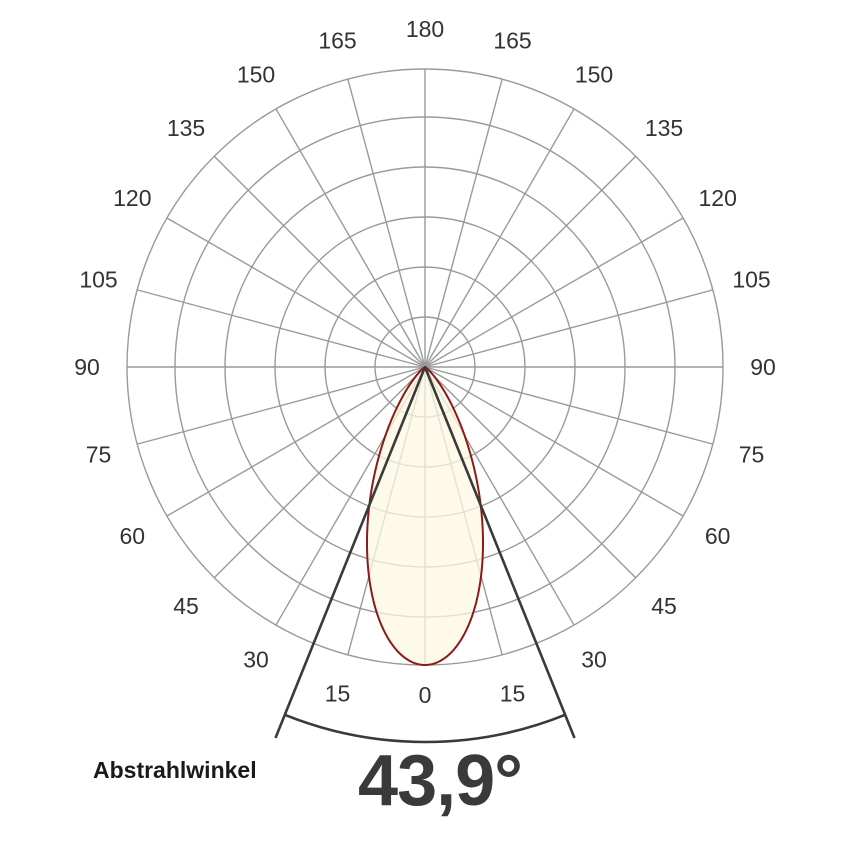  I want to click on angle-tick-label: 0, so click(425, 695).